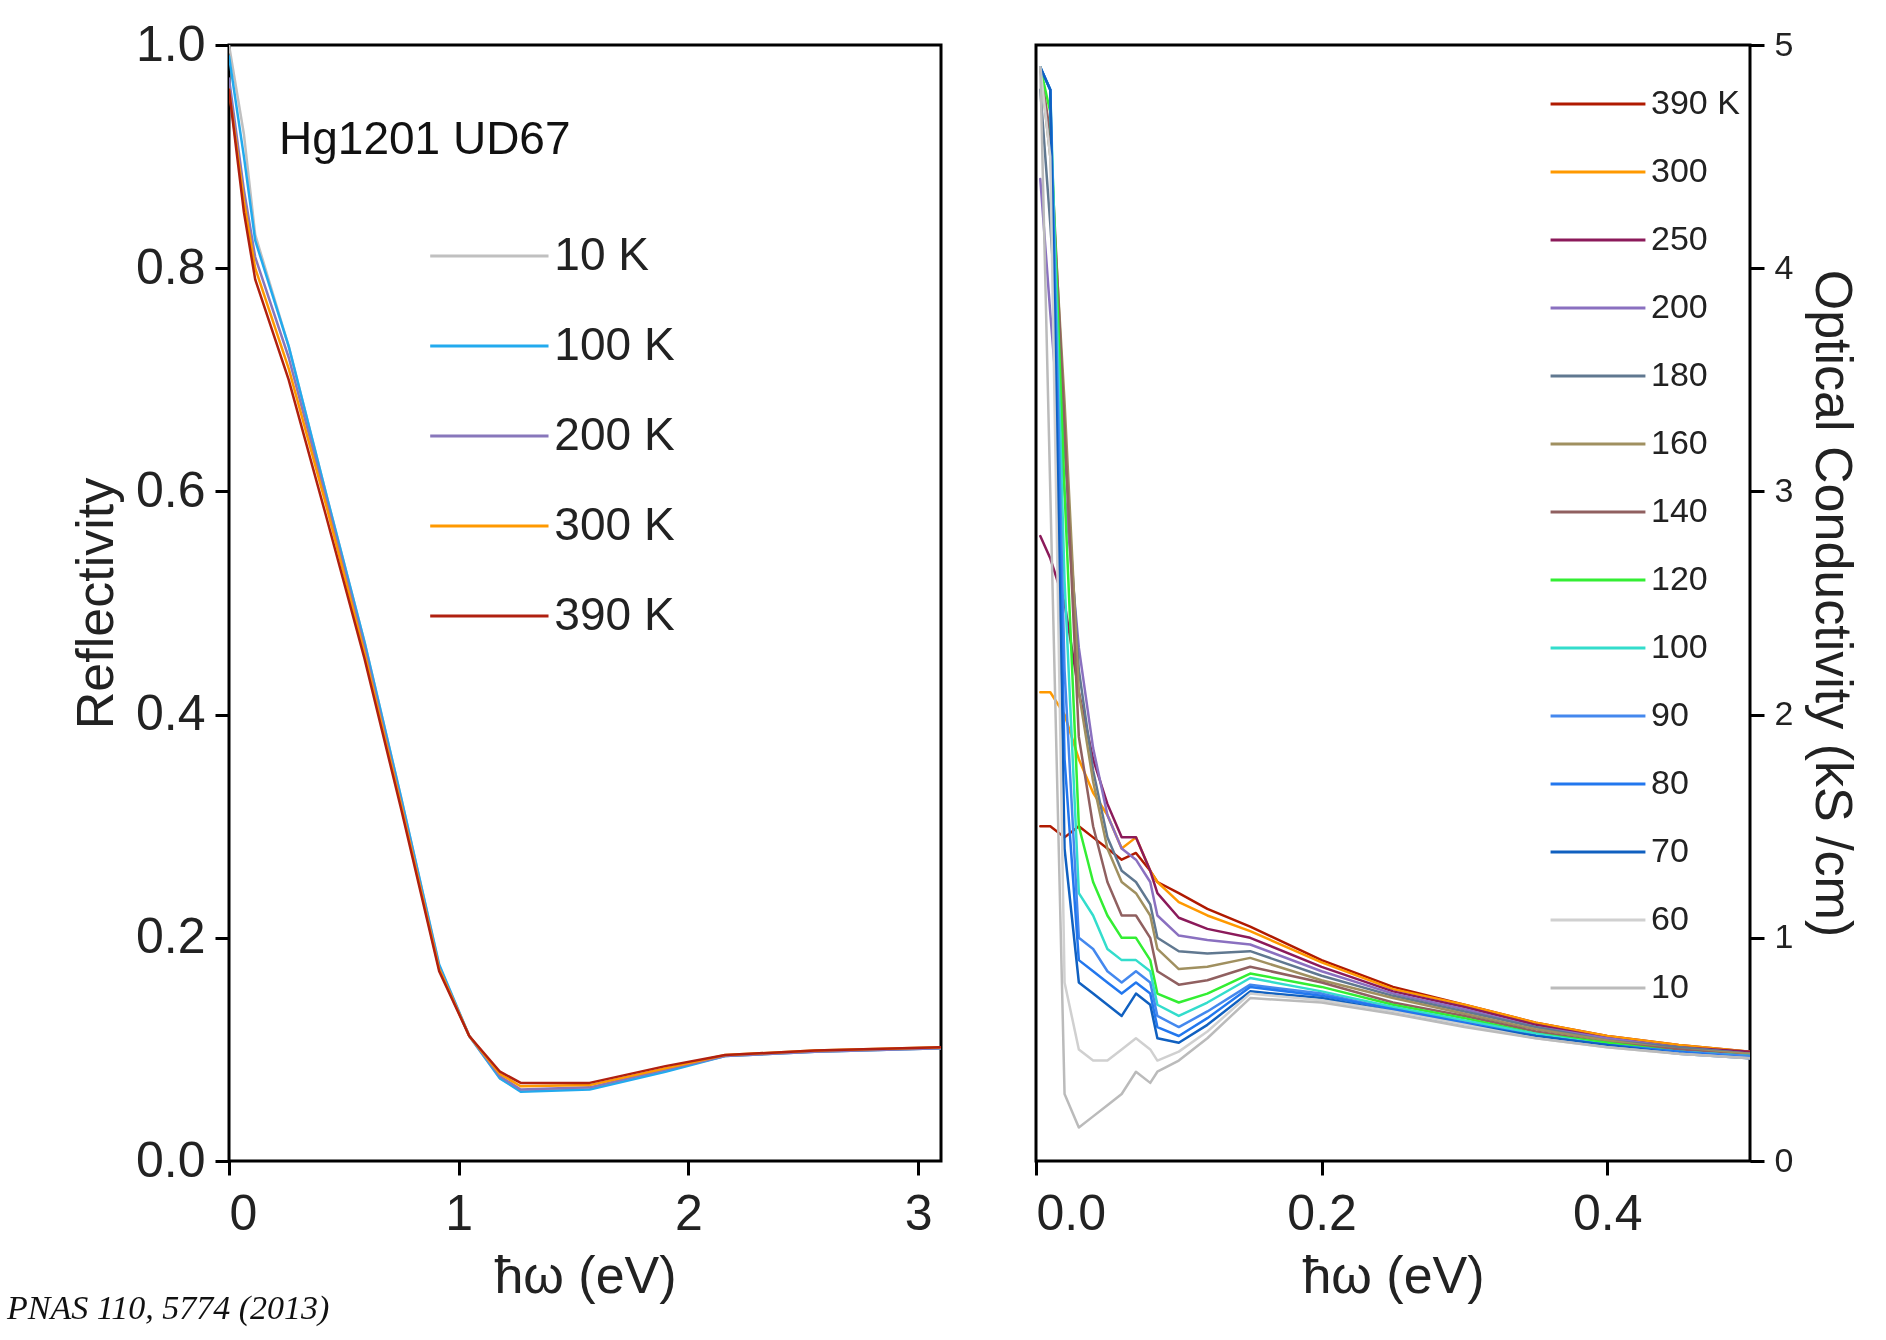 This screenshot has height=1340, width=1886. What do you see at coordinates (1784, 936) in the screenshot?
I see `y2-tick-label: 1` at bounding box center [1784, 936].